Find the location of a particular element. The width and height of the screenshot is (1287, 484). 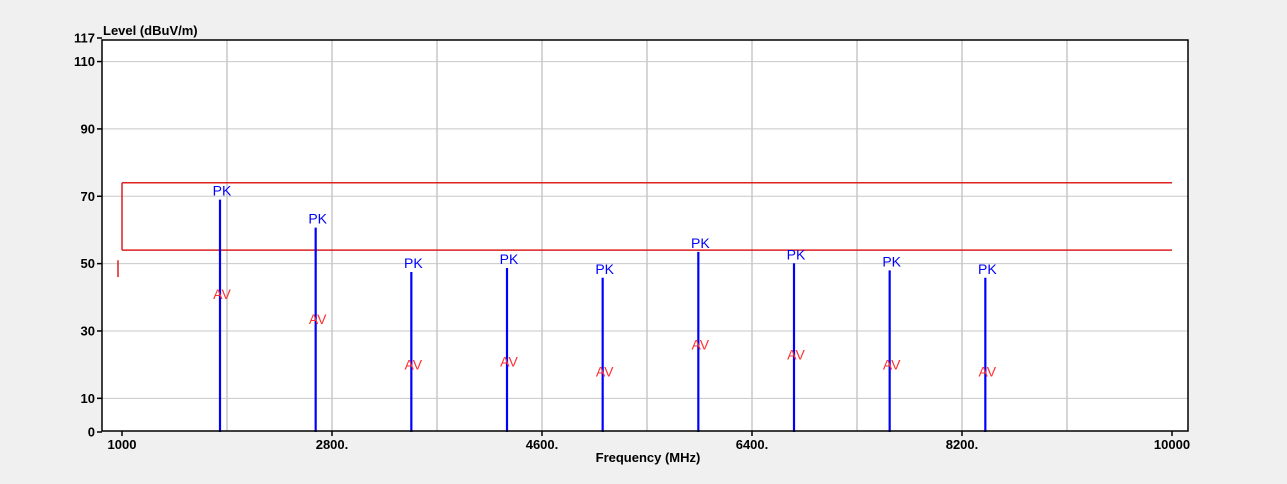

y-tick-label: 110 is located at coordinates (84, 61).